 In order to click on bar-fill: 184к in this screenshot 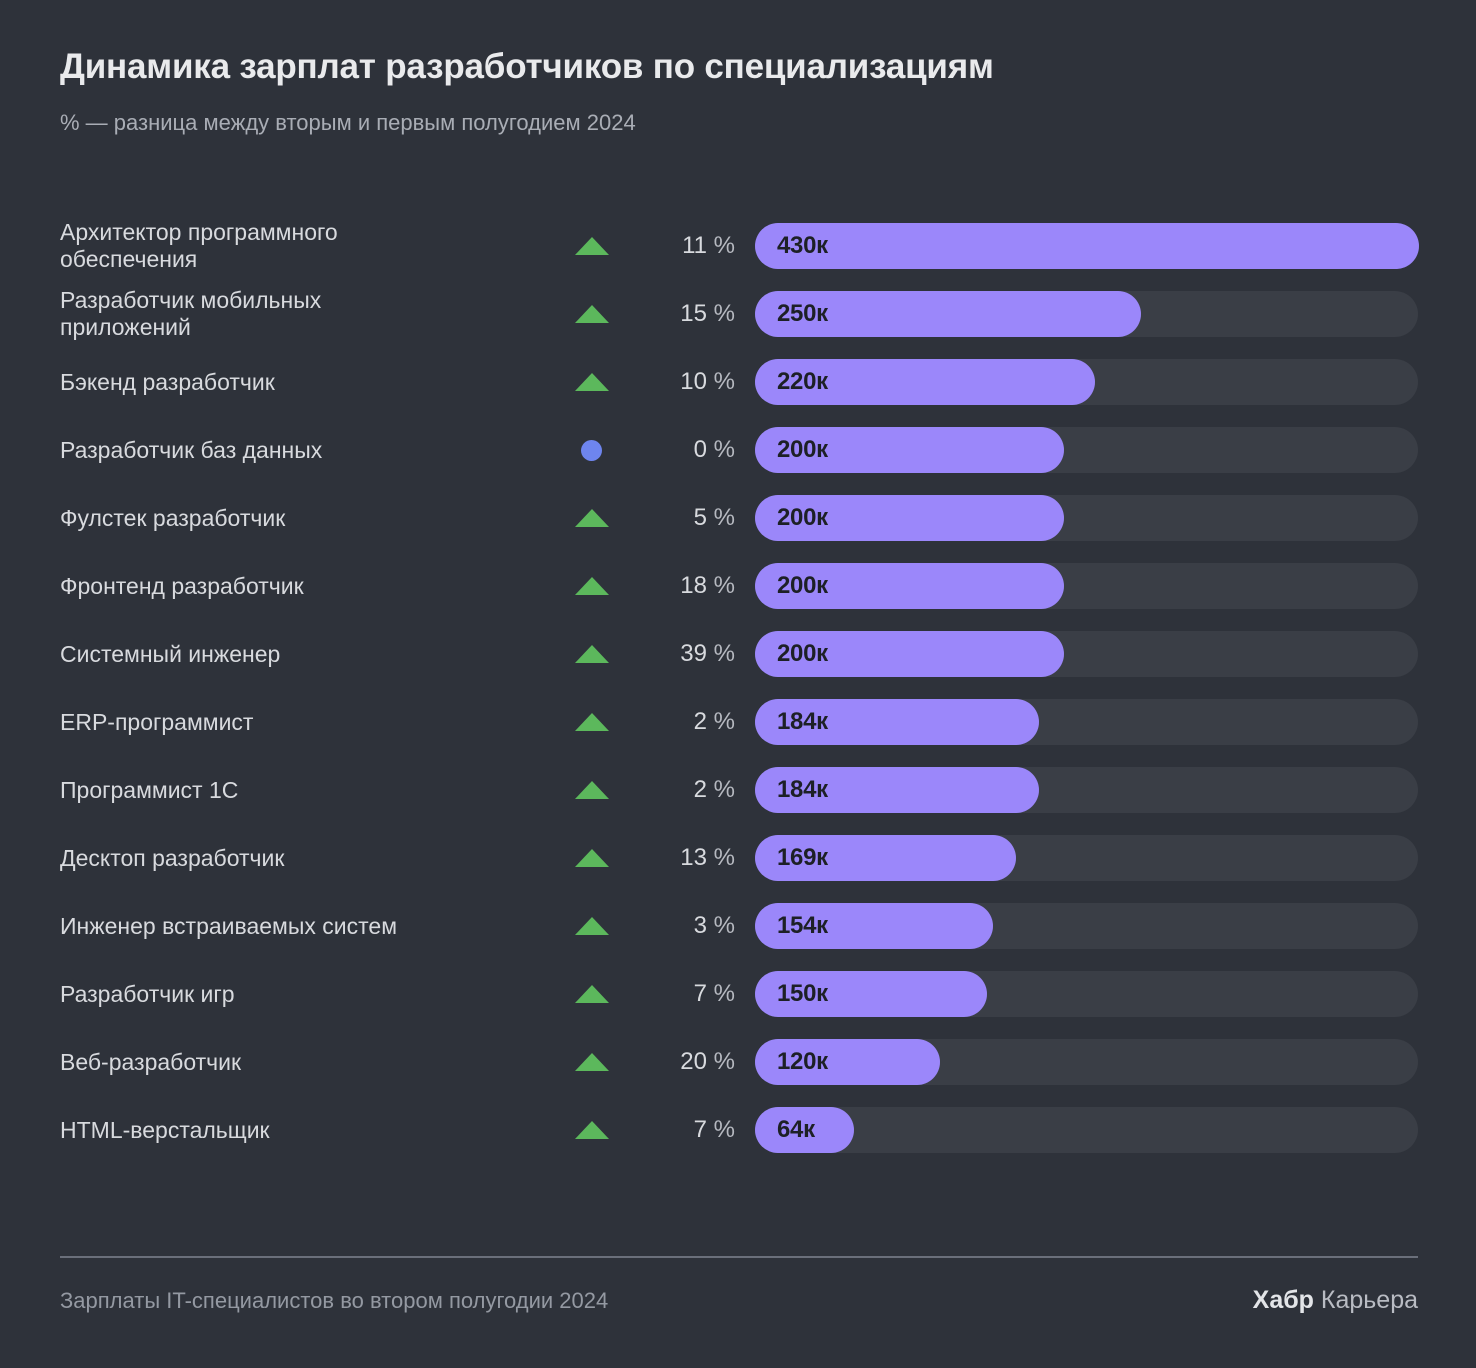, I will do `click(897, 790)`.